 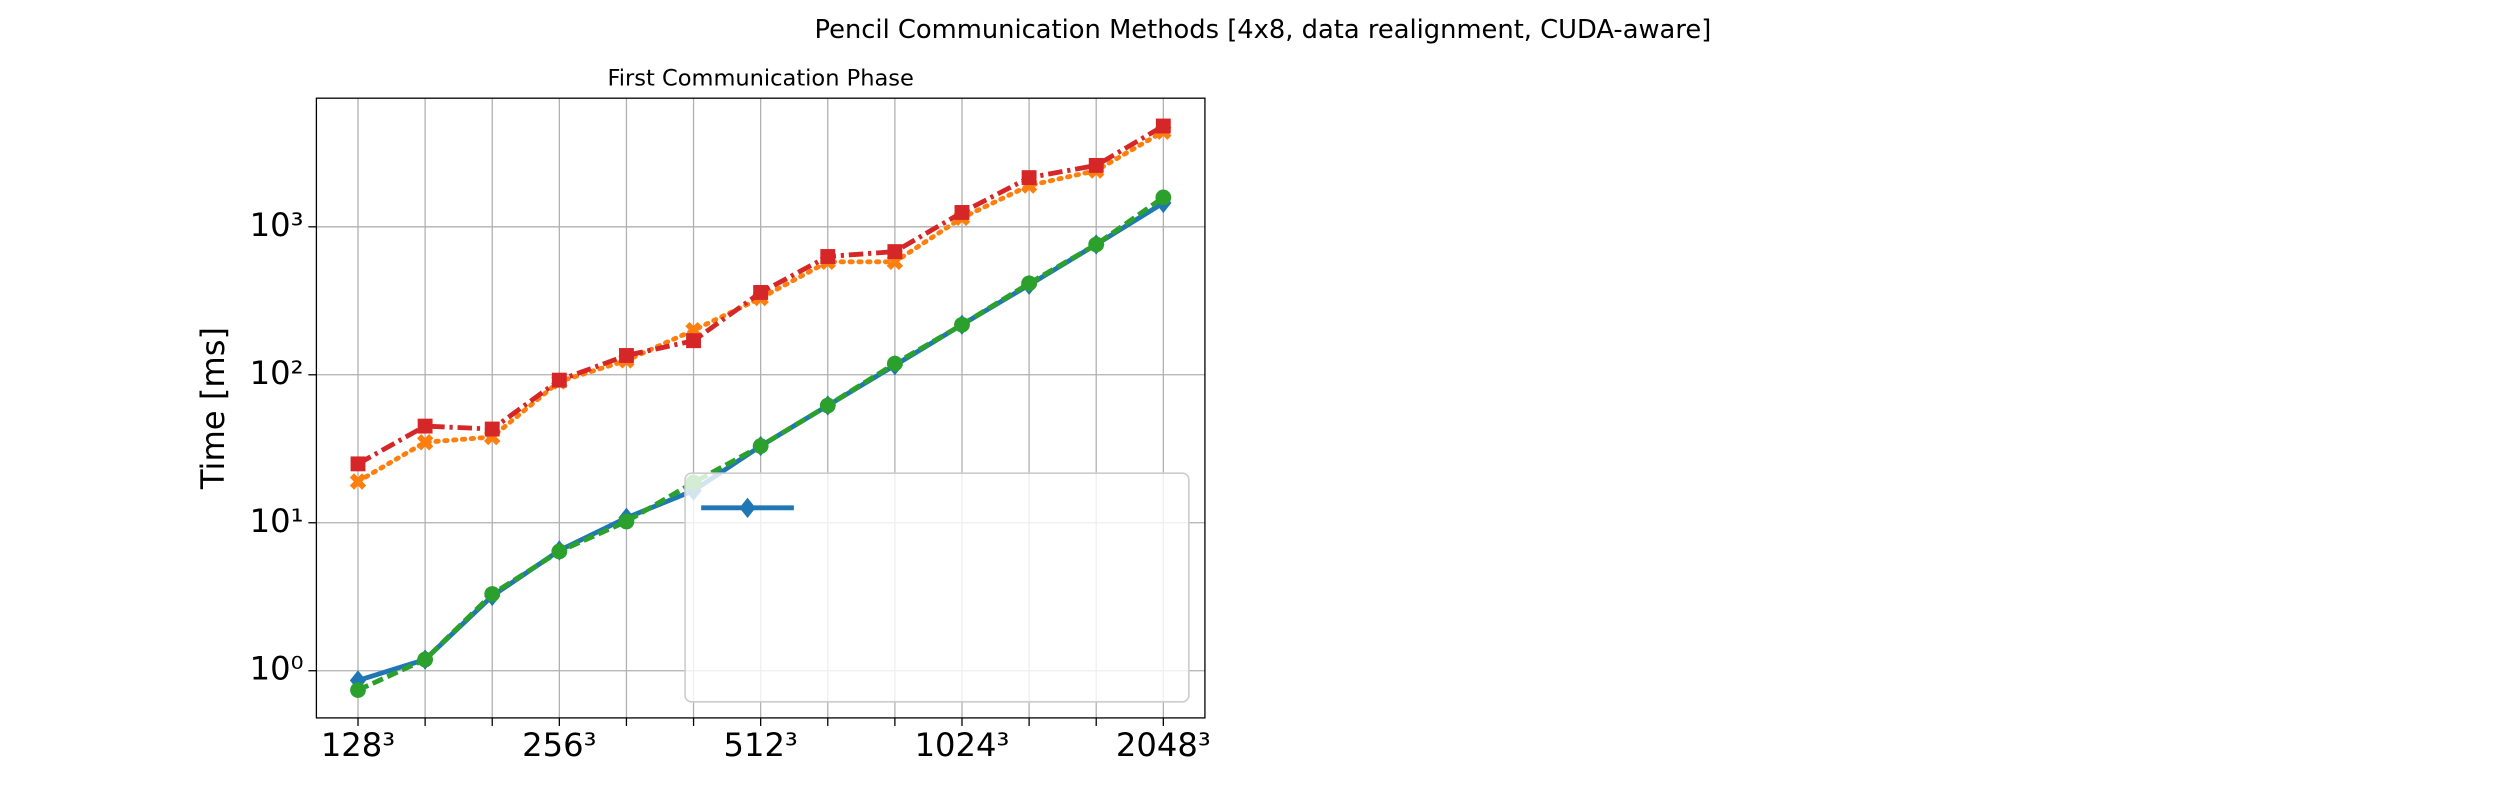 I want to click on x-tick-label: 256³, so click(x=559, y=745).